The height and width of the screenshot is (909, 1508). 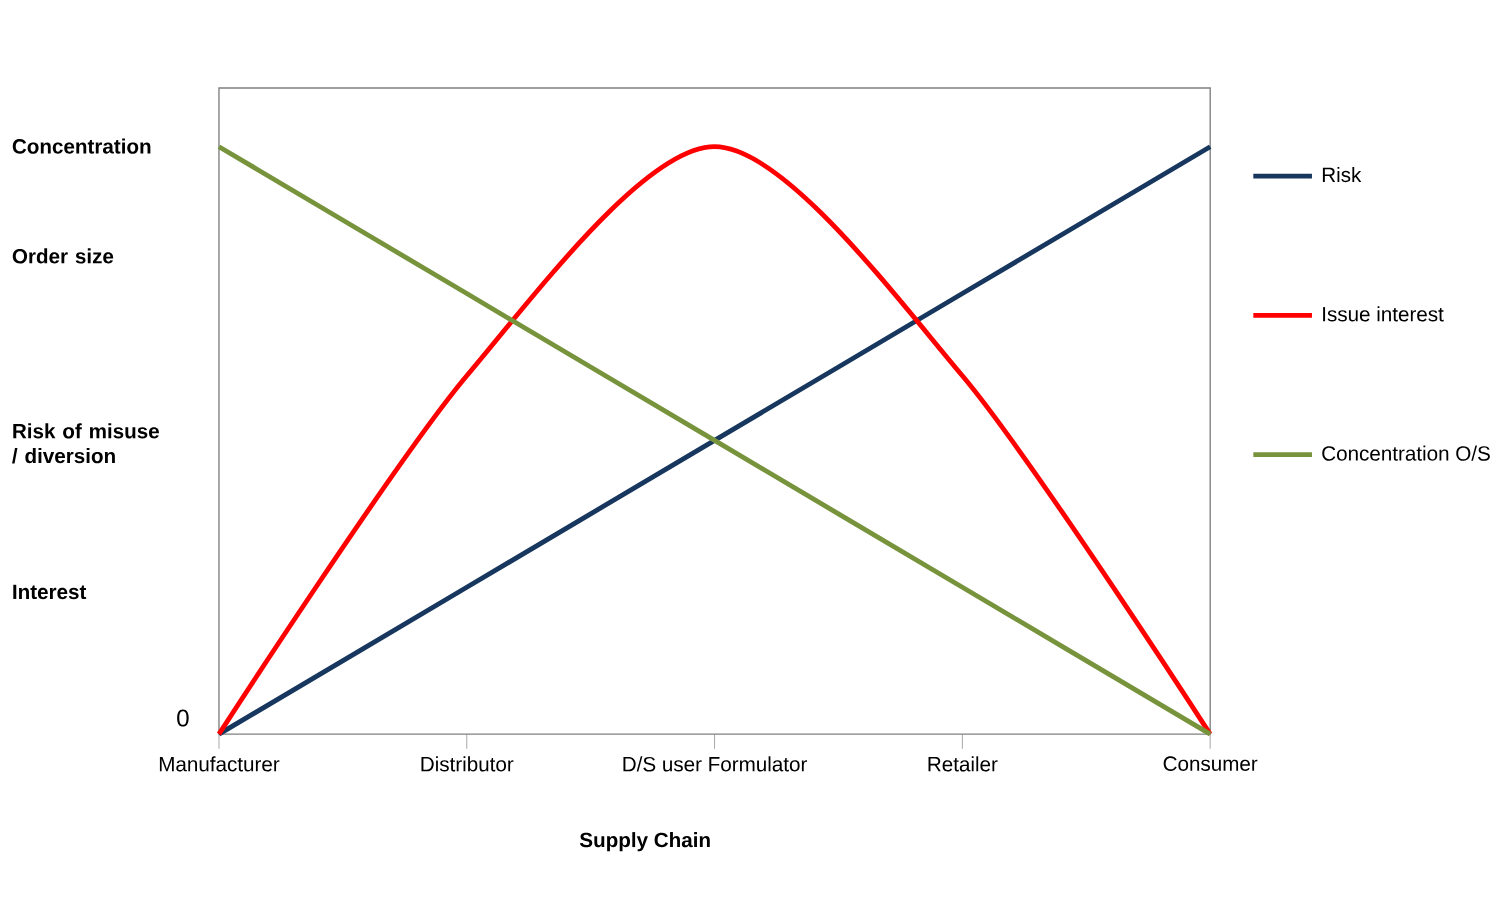 I want to click on legend-label: Risk, so click(x=1342, y=174).